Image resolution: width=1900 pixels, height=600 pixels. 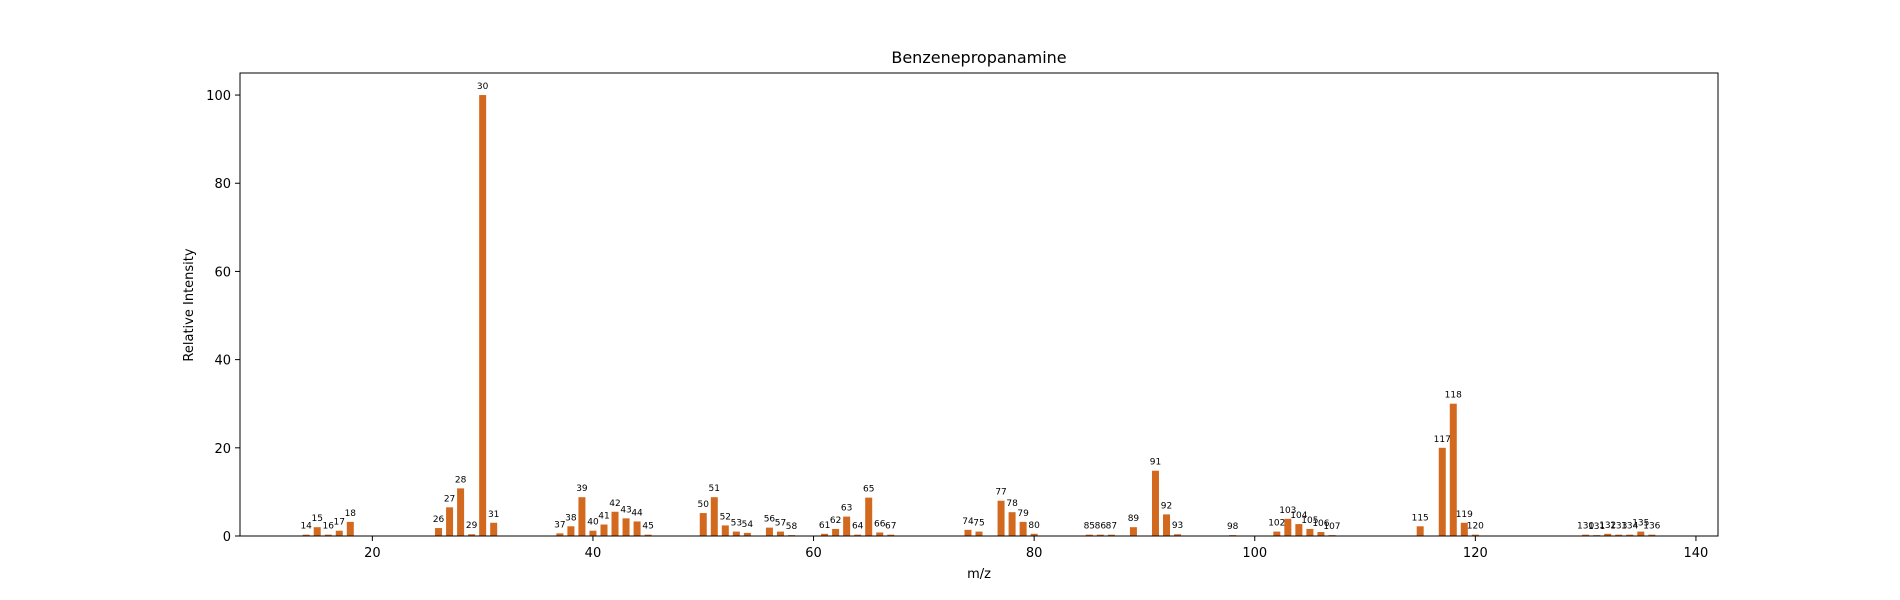 What do you see at coordinates (222, 449) in the screenshot?
I see `y-tick-label-20: 20` at bounding box center [222, 449].